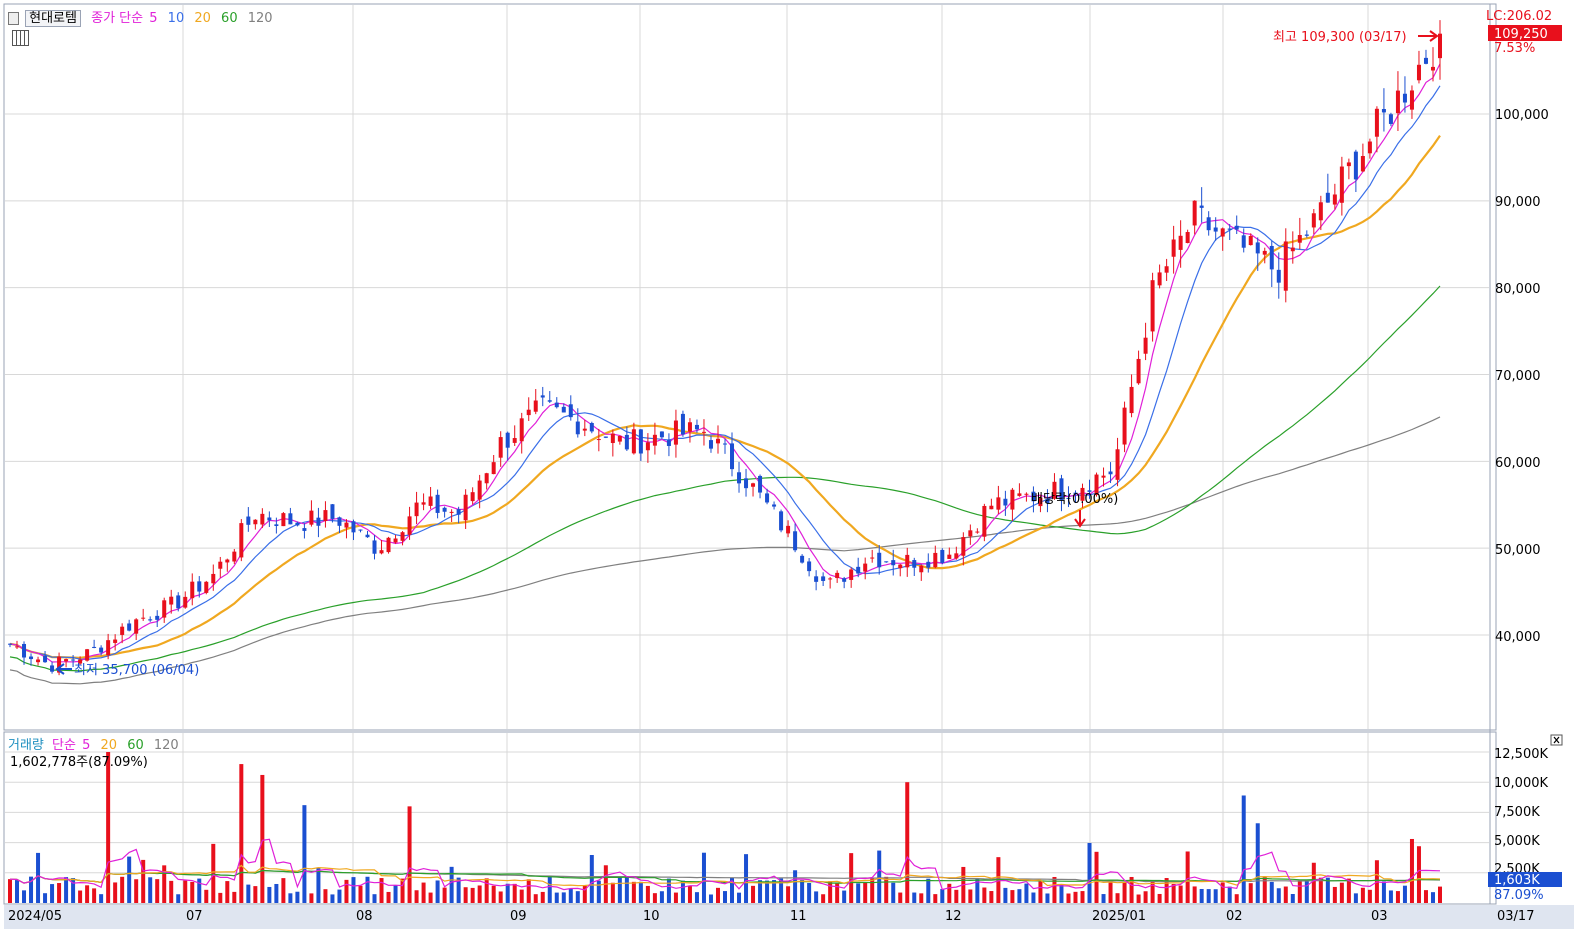 The width and height of the screenshot is (1577, 934). Describe the element at coordinates (153, 18) in the screenshot. I see `ma-period-5: 5` at that location.